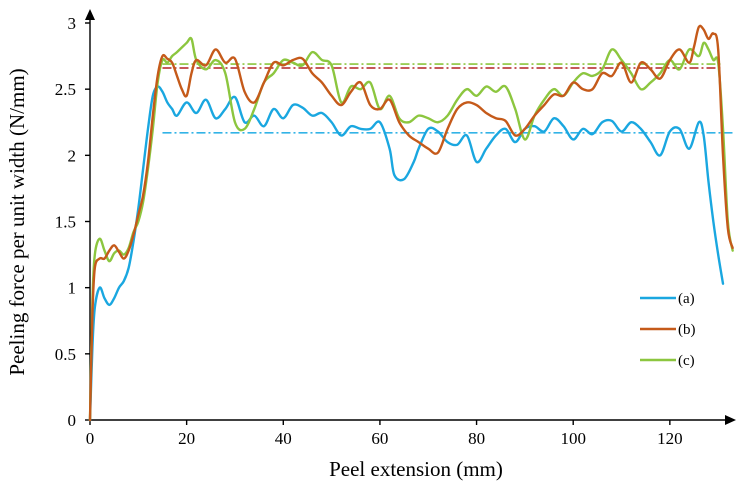  I want to click on x-tick-label: 0, so click(90, 438).